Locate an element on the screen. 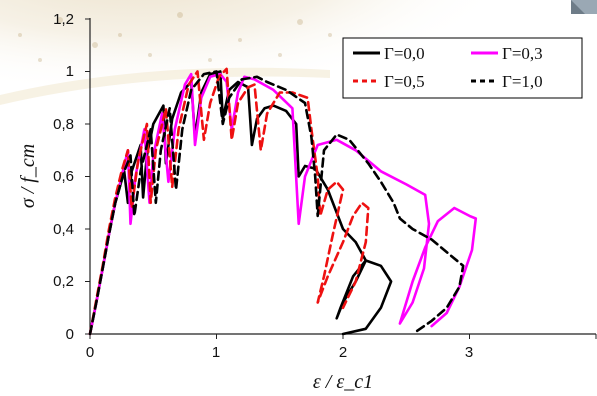 The image size is (597, 396). x-tick-labels: 0 1 2 3 is located at coordinates (279, 352).